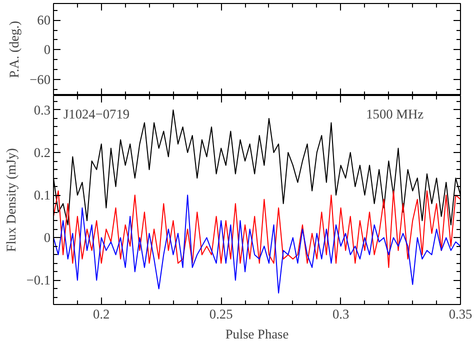  I want to click on y-axis-title: Flux Density (mJy), so click(10, 200).